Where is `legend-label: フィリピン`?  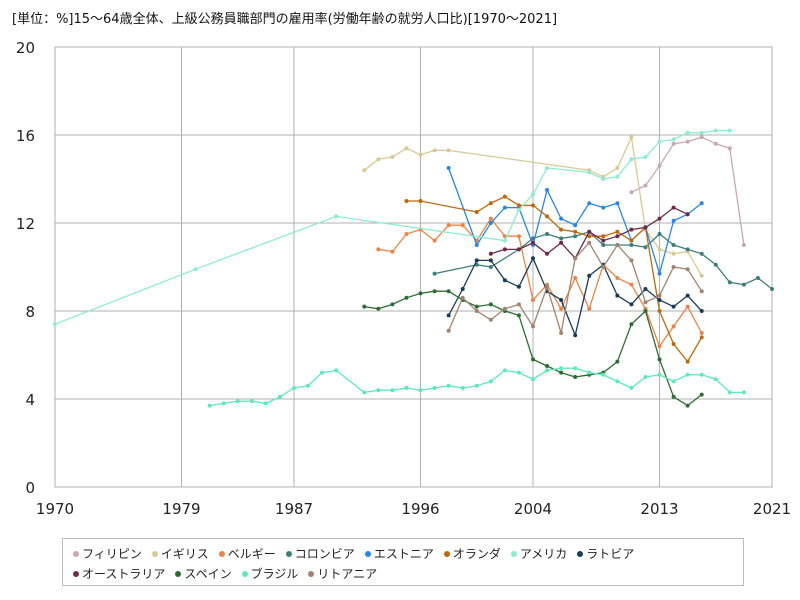 legend-label: フィリピン is located at coordinates (112, 554).